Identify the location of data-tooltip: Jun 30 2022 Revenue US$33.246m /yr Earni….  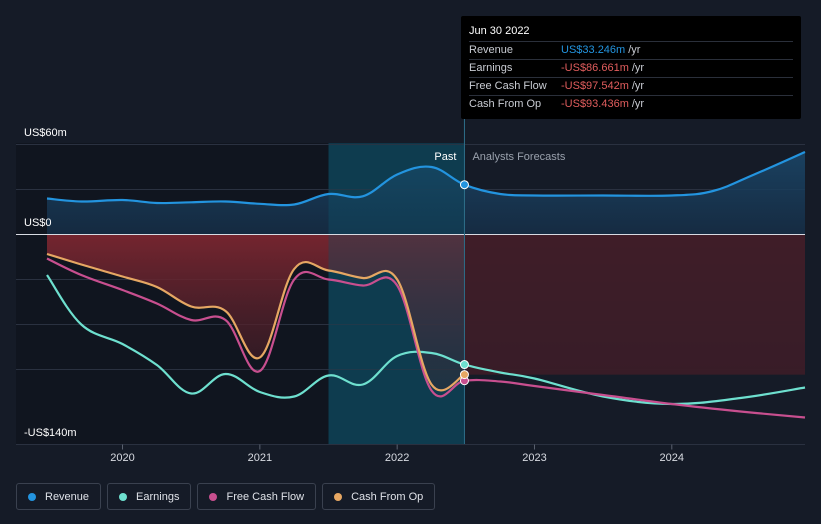
(631, 67).